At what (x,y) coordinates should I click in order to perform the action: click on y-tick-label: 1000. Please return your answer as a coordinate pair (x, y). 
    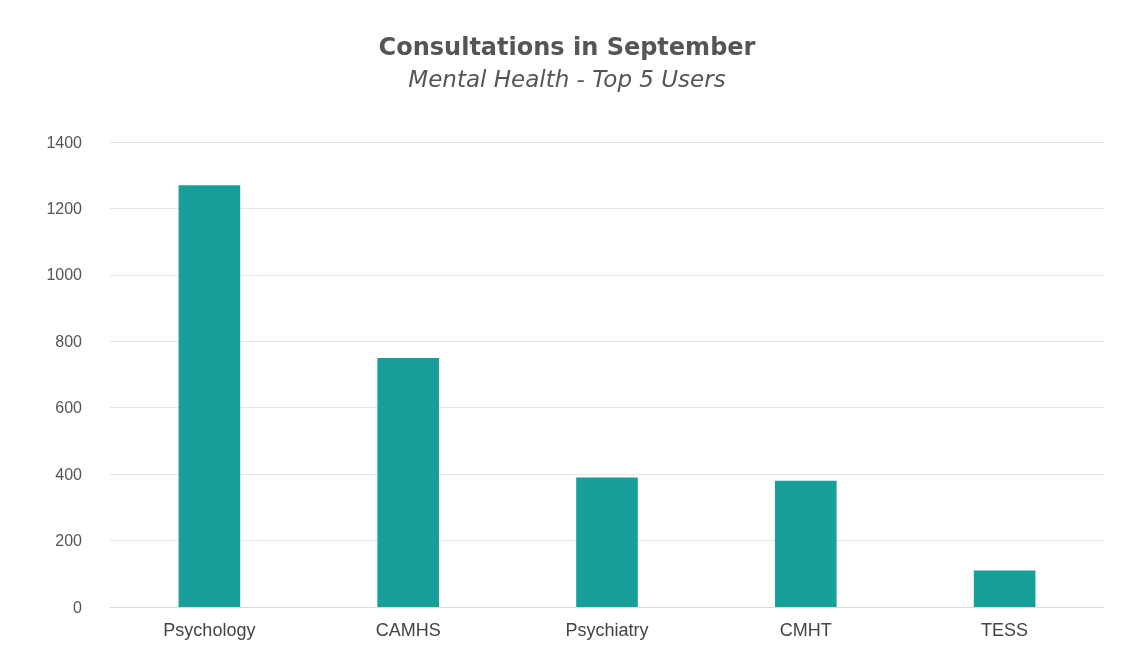
    Looking at the image, I should click on (64, 275).